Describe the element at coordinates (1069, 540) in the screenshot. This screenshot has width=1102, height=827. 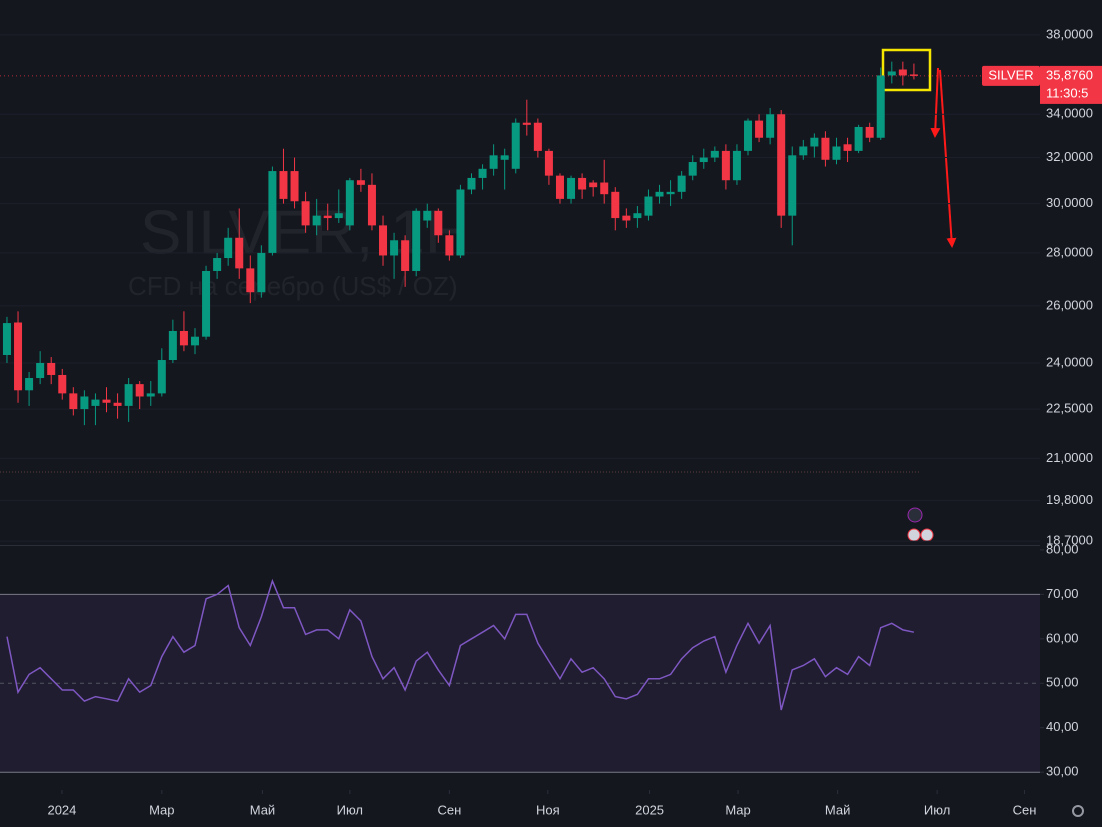
I see `y-tick-label: 18,7000` at that location.